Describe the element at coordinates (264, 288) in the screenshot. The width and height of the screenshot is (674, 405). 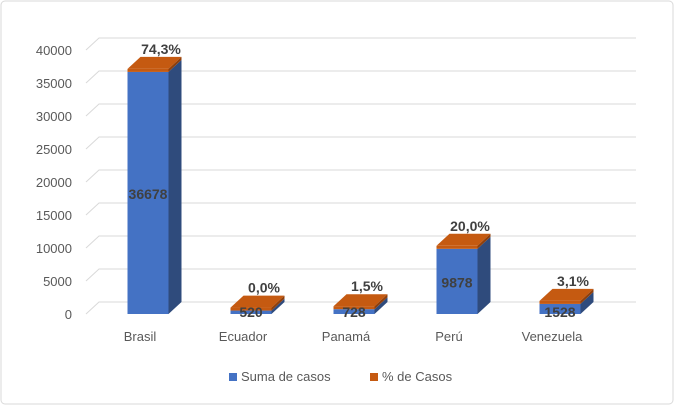
I see `data-label-pct: 0,0%` at that location.